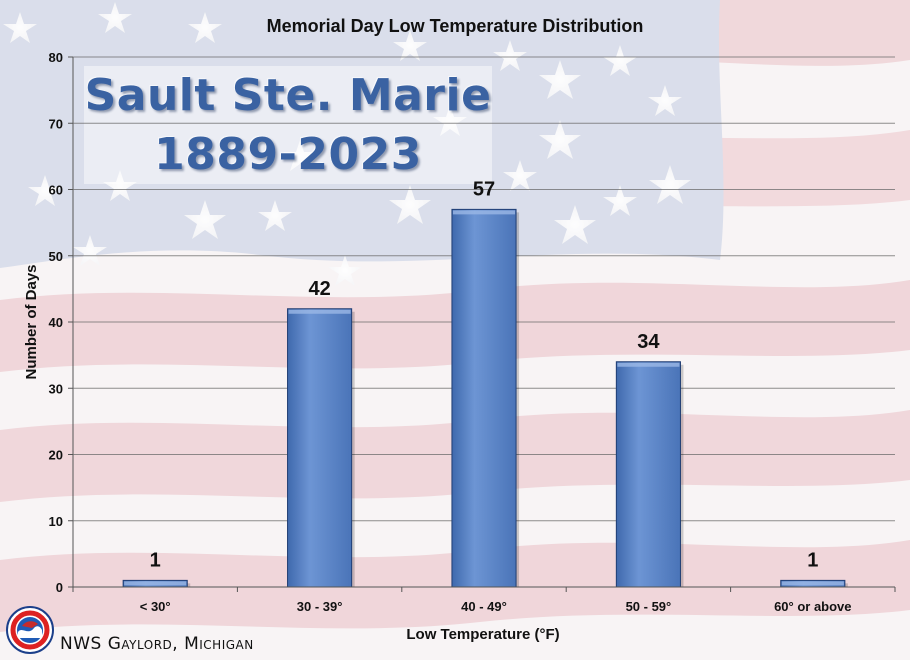 This screenshot has width=910, height=660. What do you see at coordinates (56, 256) in the screenshot?
I see `y-tick-label: 50` at bounding box center [56, 256].